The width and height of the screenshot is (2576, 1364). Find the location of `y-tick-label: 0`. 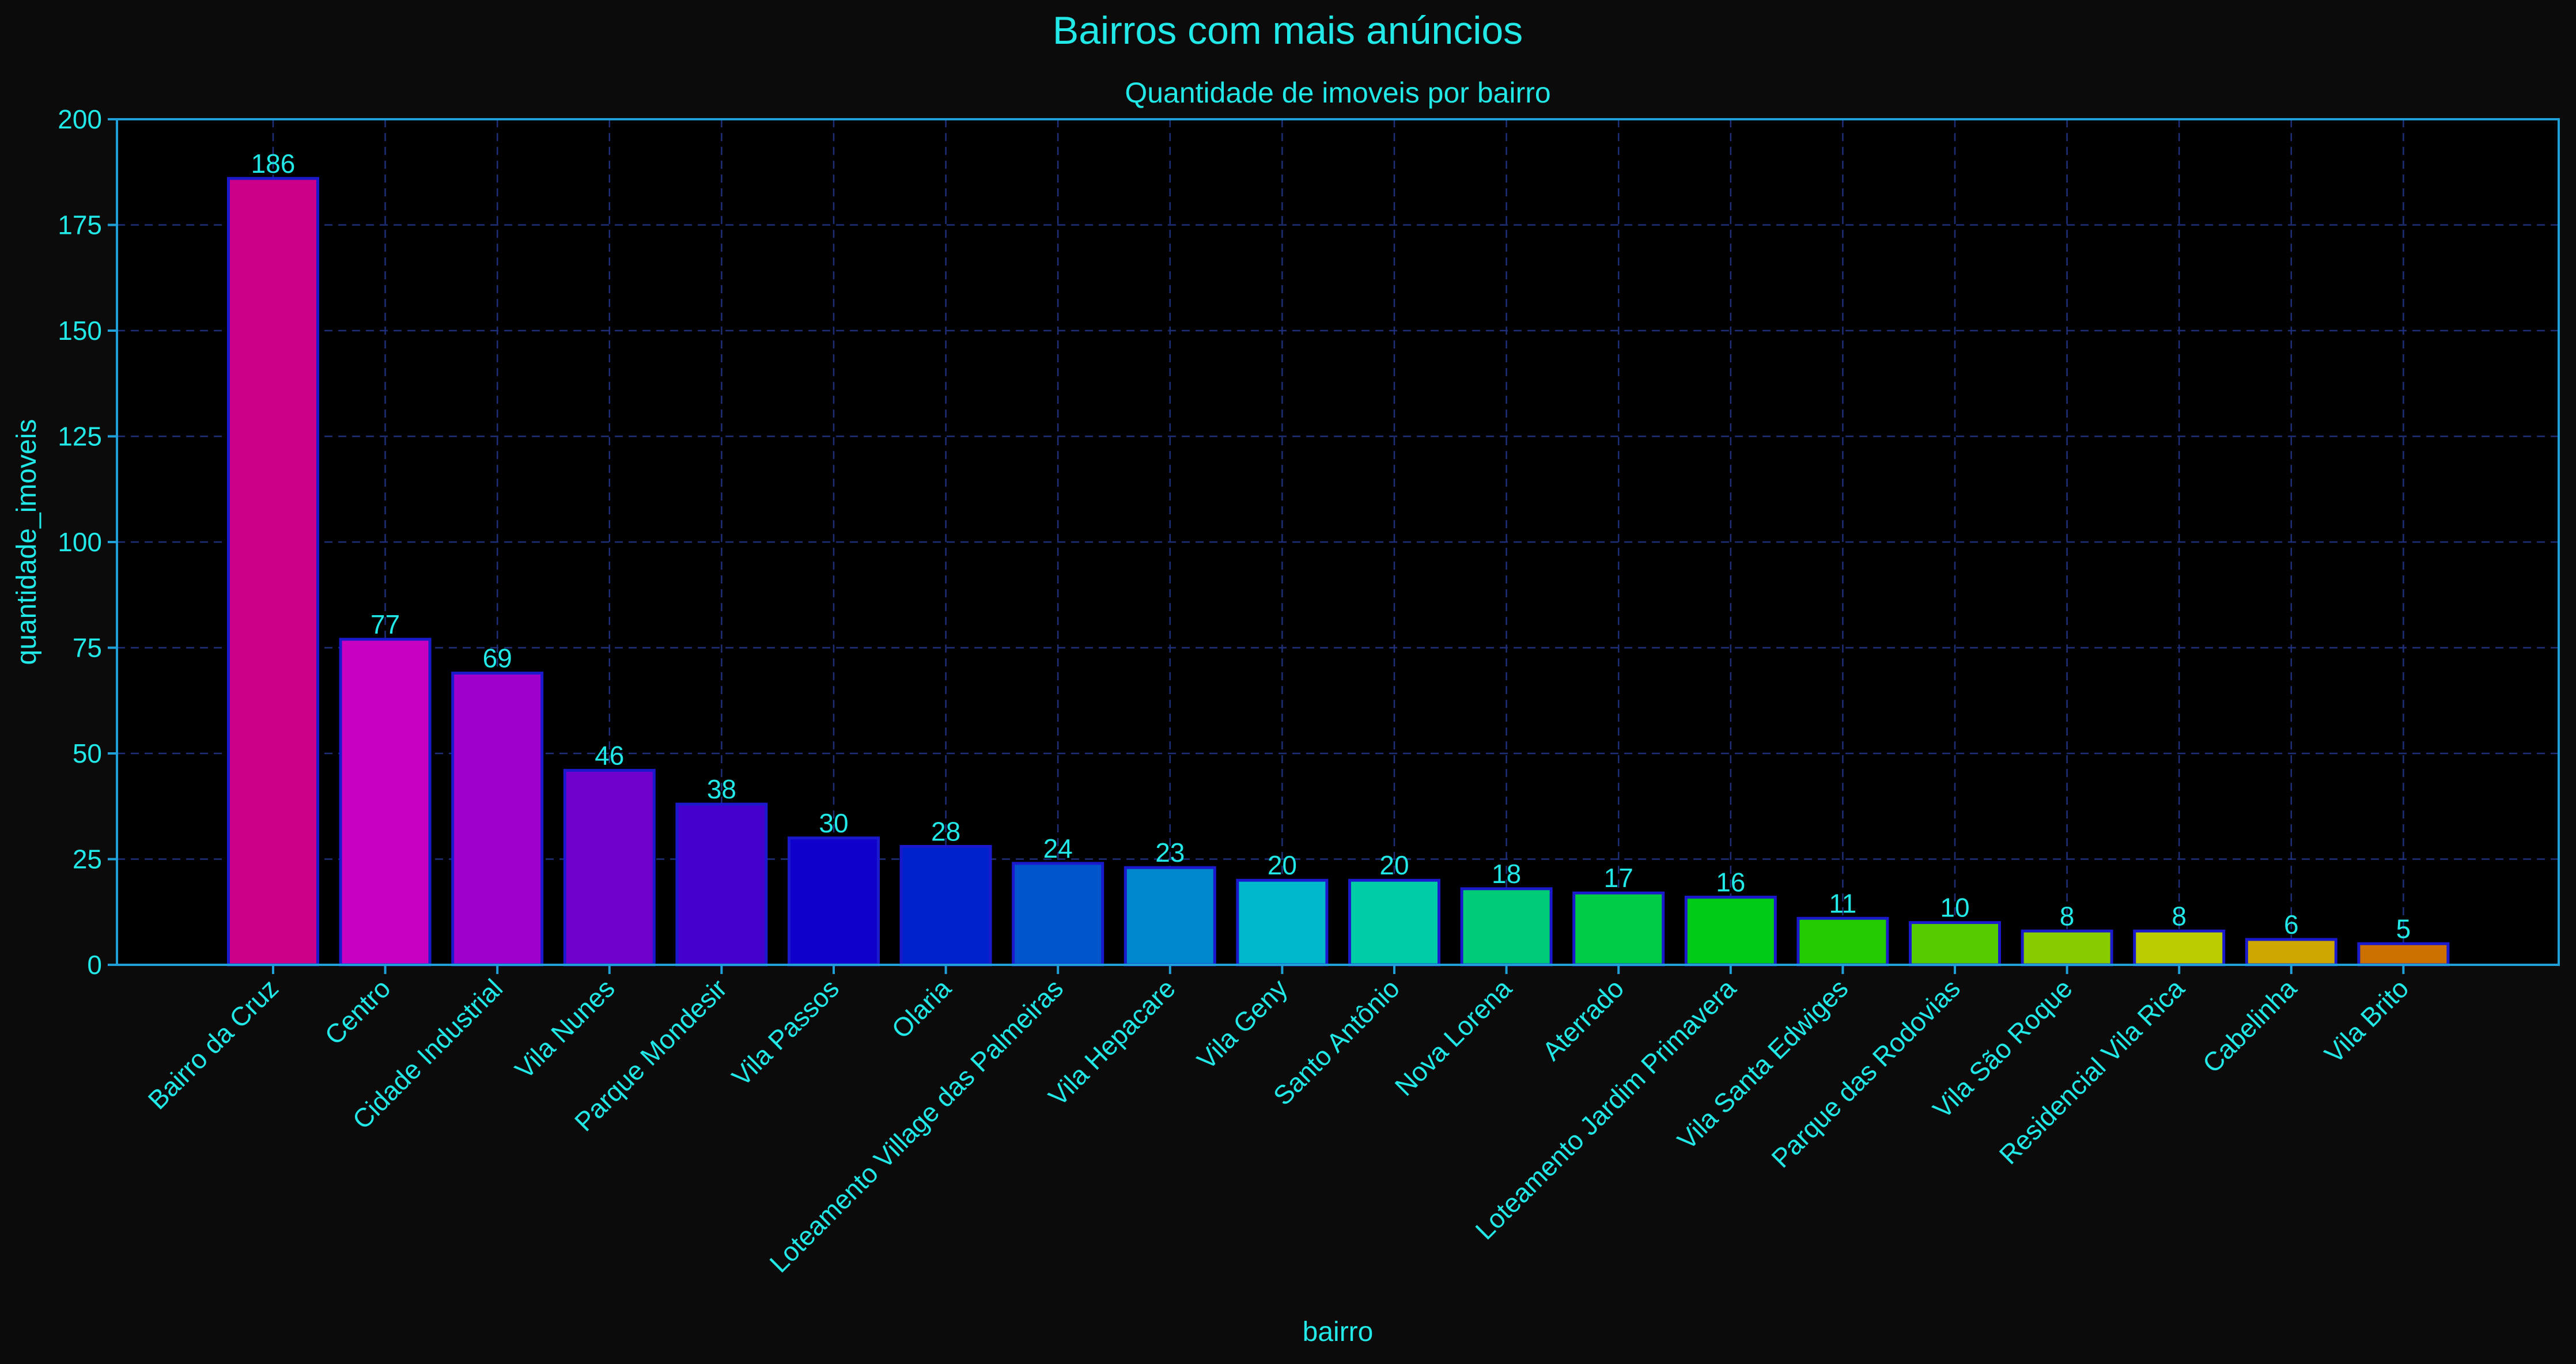

y-tick-label: 0 is located at coordinates (94, 965).